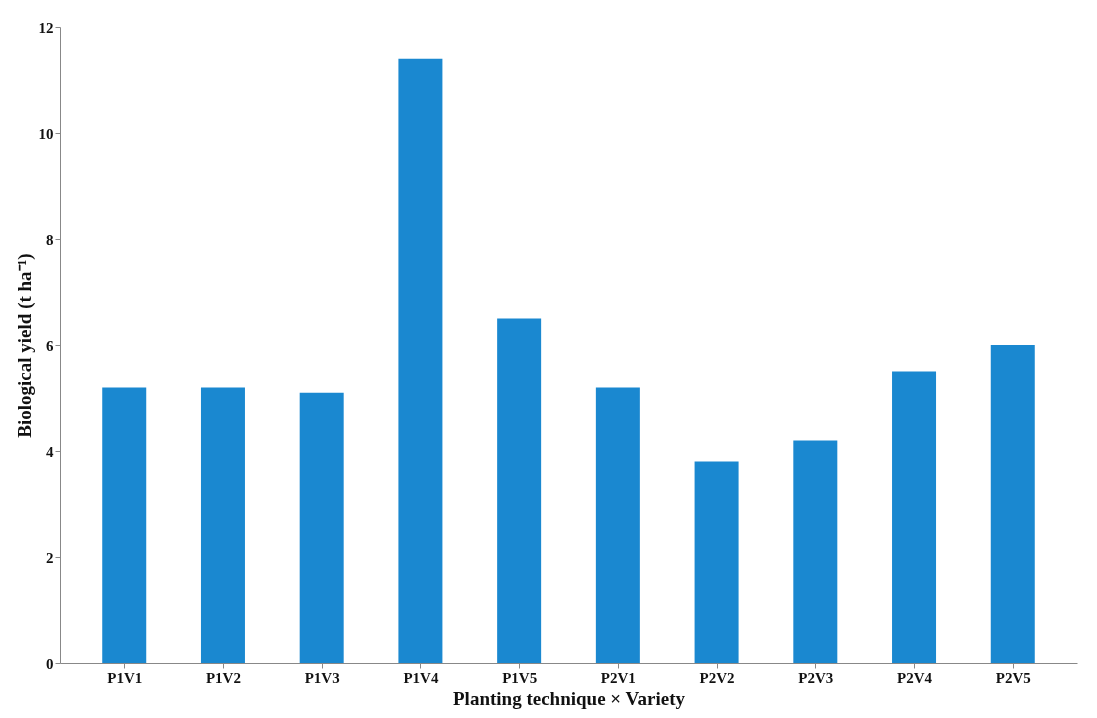  Describe the element at coordinates (1013, 677) in the screenshot. I see `x-tick-label: P2V5` at that location.